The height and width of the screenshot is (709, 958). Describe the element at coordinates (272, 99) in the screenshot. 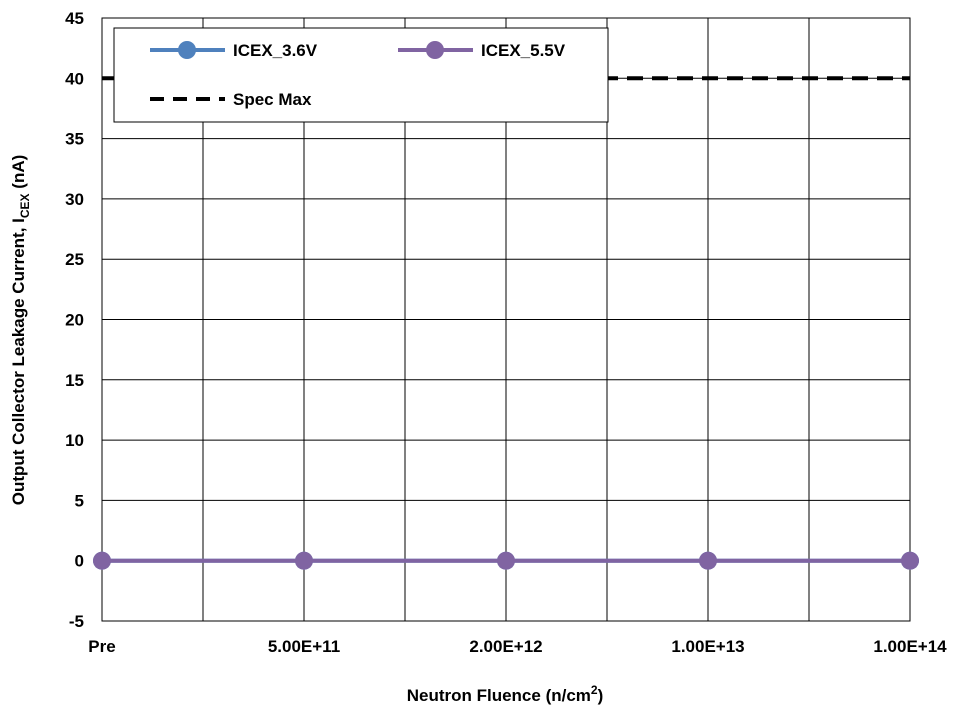

I see `legend-label: Spec Max` at that location.